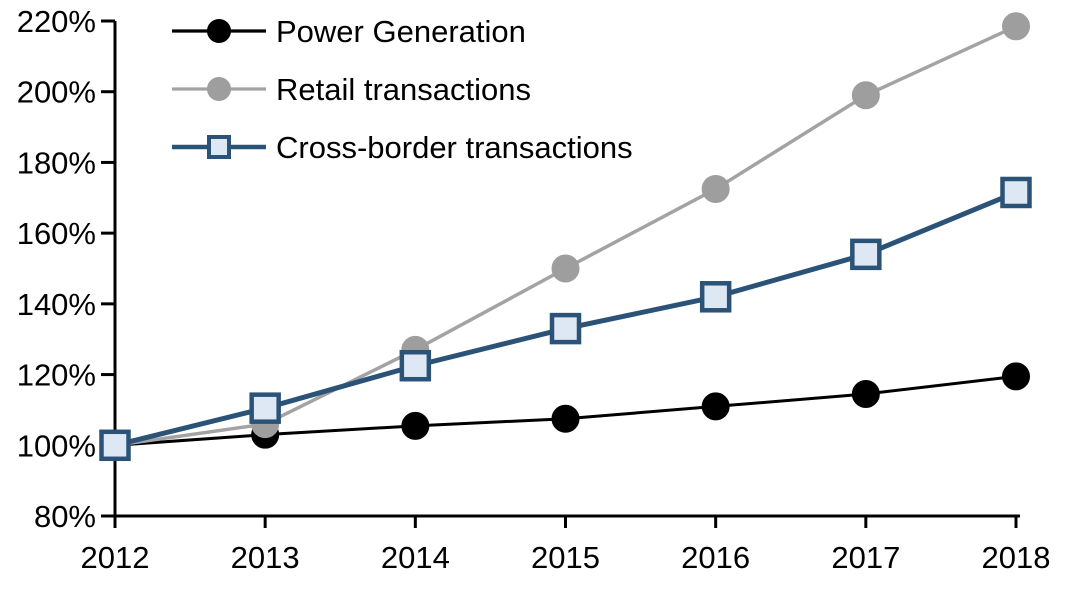  Describe the element at coordinates (265, 557) in the screenshot. I see `x-tick-label: 2013` at that location.